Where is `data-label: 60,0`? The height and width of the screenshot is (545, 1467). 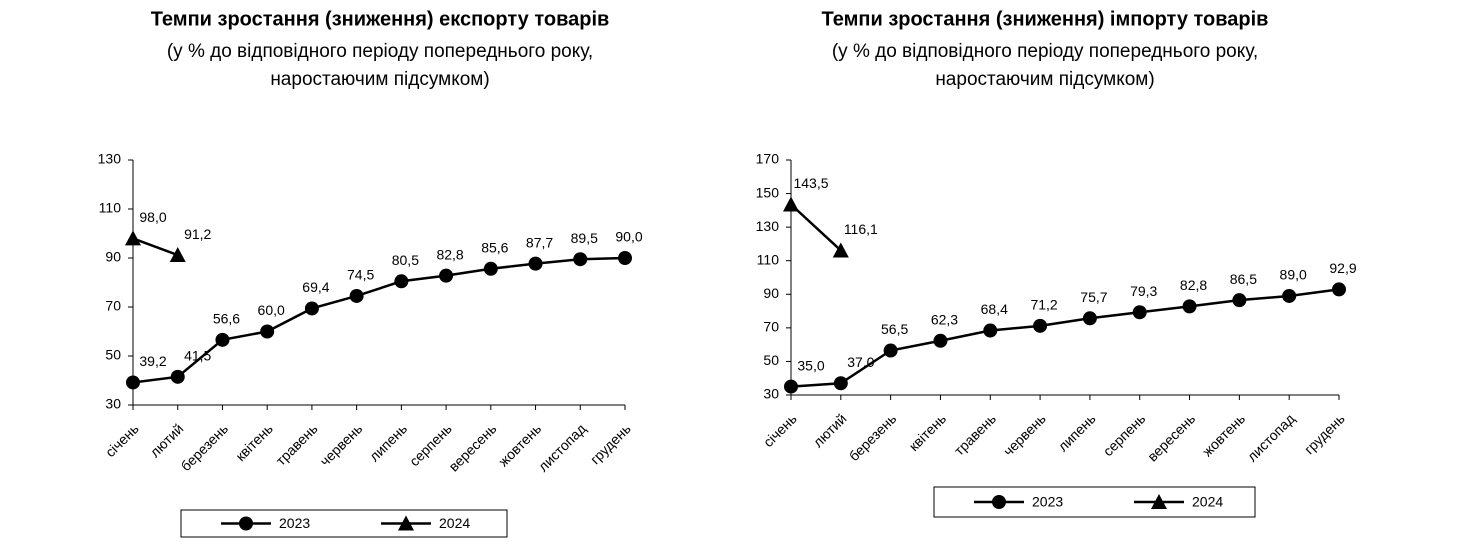 data-label: 60,0 is located at coordinates (271, 310).